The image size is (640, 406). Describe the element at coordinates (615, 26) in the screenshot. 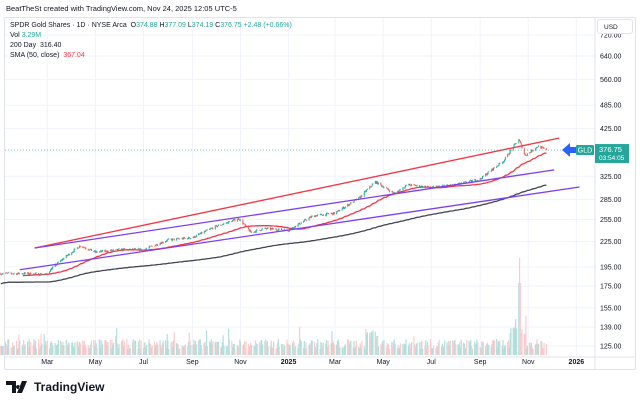

I see `currency-button: USD` at that location.